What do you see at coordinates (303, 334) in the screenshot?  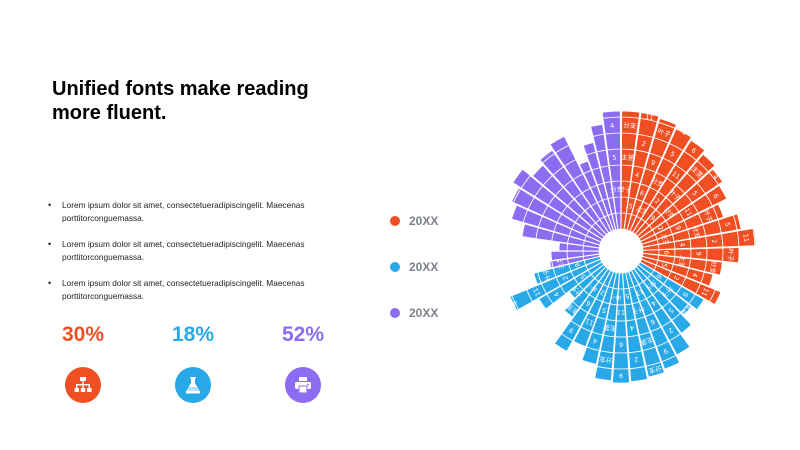 I see `stat-value-3: 52%` at bounding box center [303, 334].